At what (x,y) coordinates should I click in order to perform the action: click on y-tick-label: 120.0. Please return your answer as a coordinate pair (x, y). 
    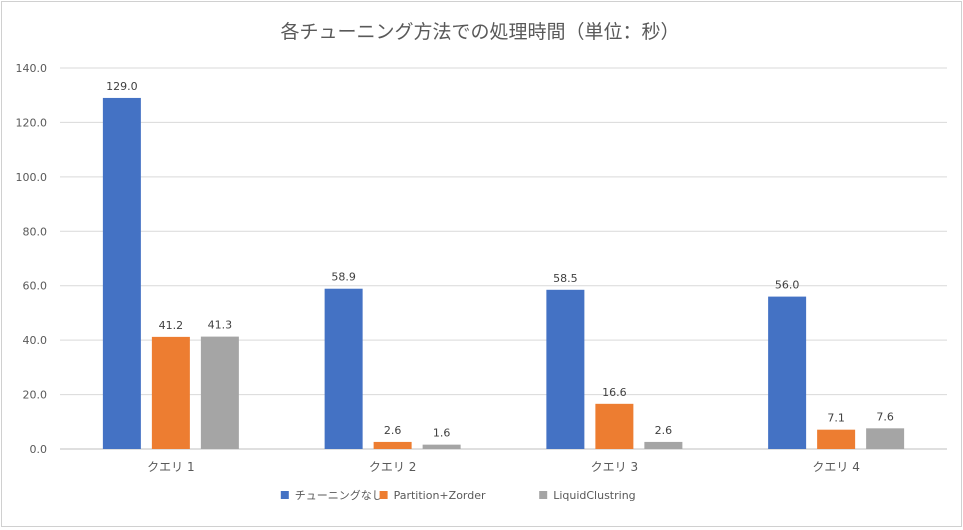
    Looking at the image, I should click on (32, 122).